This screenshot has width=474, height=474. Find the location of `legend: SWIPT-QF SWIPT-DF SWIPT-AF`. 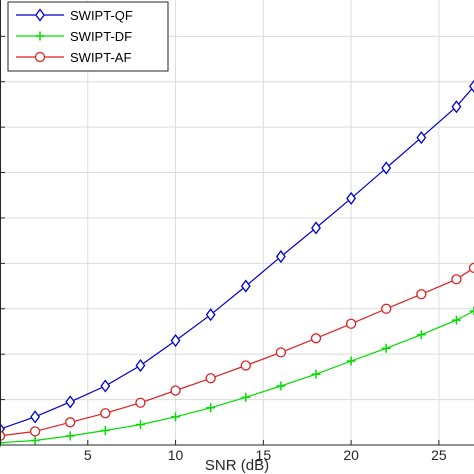

legend: SWIPT-QF SWIPT-DF SWIPT-AF is located at coordinates (88, 36).